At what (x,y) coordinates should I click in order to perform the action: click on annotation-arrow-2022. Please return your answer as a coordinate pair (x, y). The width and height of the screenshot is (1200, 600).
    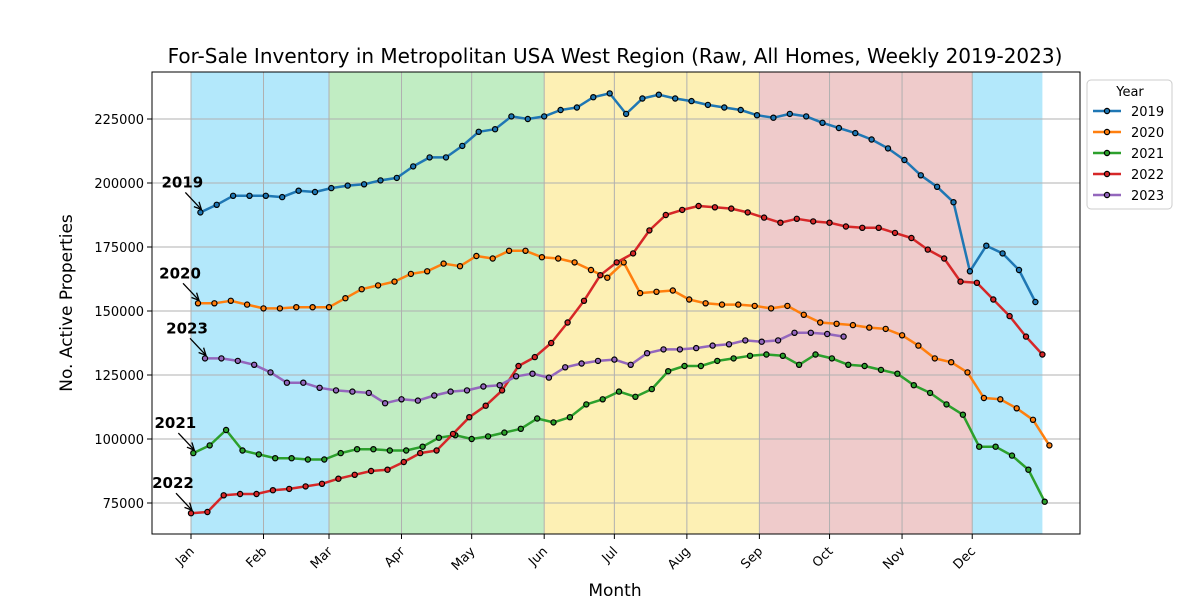
    Looking at the image, I should click on (184, 501).